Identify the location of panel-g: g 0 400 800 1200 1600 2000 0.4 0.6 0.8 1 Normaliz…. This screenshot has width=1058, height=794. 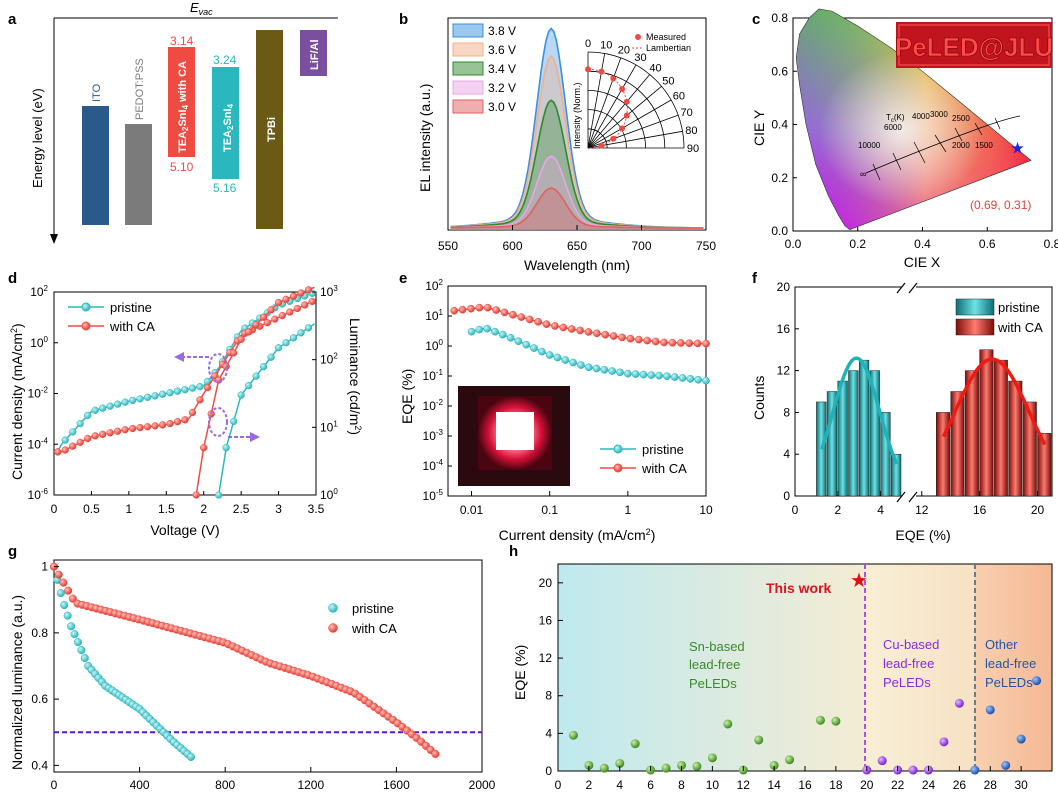
(252, 667).